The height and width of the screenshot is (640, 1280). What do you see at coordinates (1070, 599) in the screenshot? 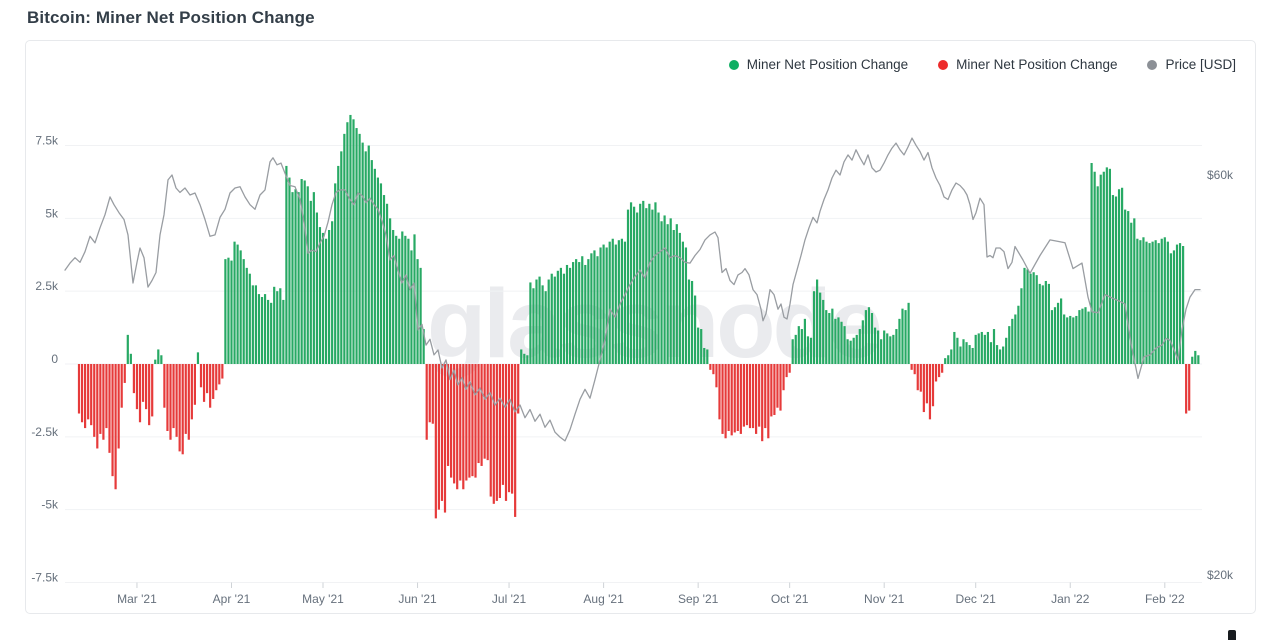
I see `x-axis-tick: Jan '22` at bounding box center [1070, 599].